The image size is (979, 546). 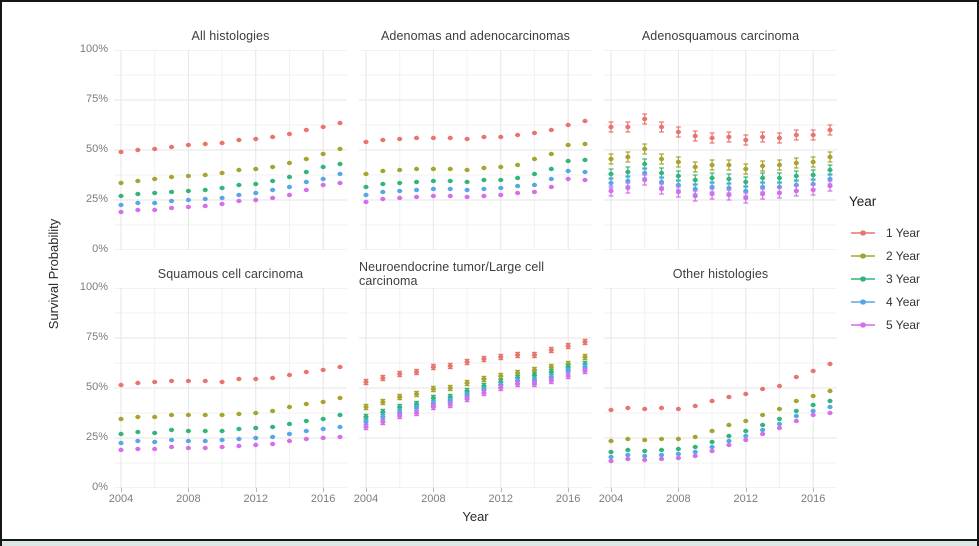 I want to click on legend-item-5-year: 5 Year, so click(x=912, y=324).